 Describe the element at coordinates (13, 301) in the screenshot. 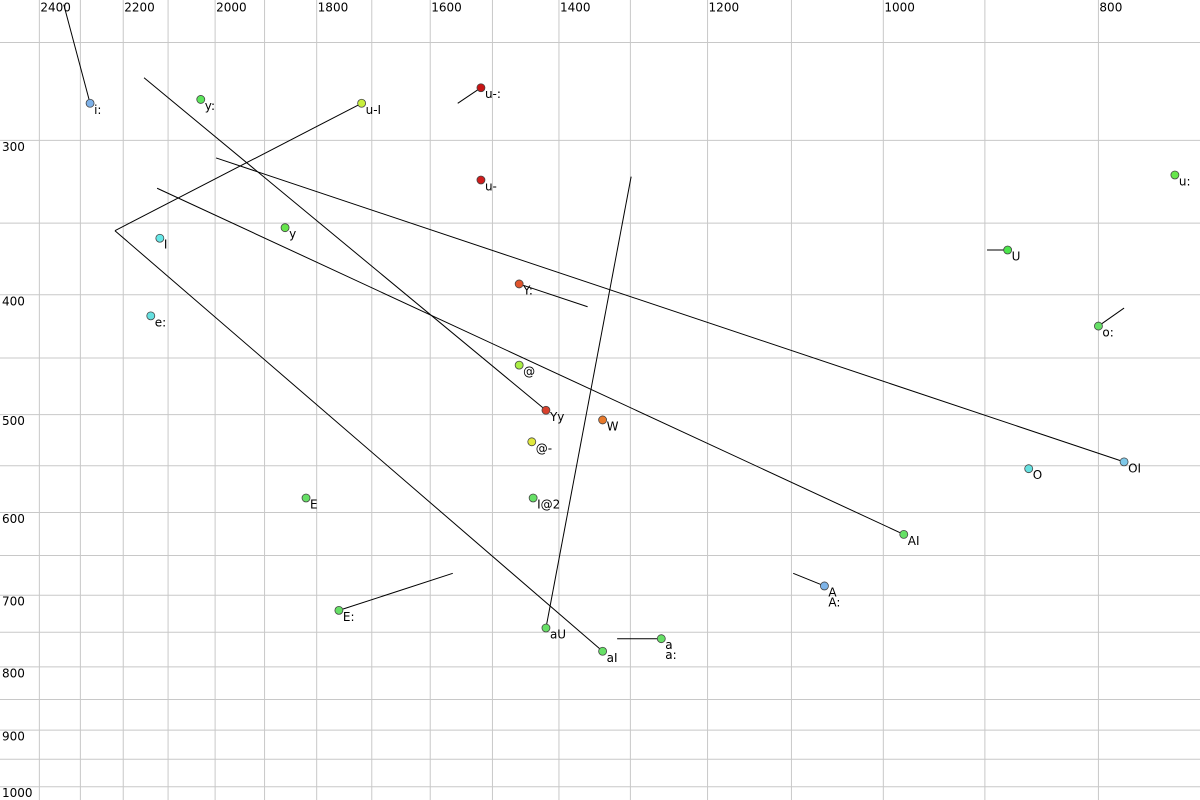

I see `y-tick-label: 400` at that location.